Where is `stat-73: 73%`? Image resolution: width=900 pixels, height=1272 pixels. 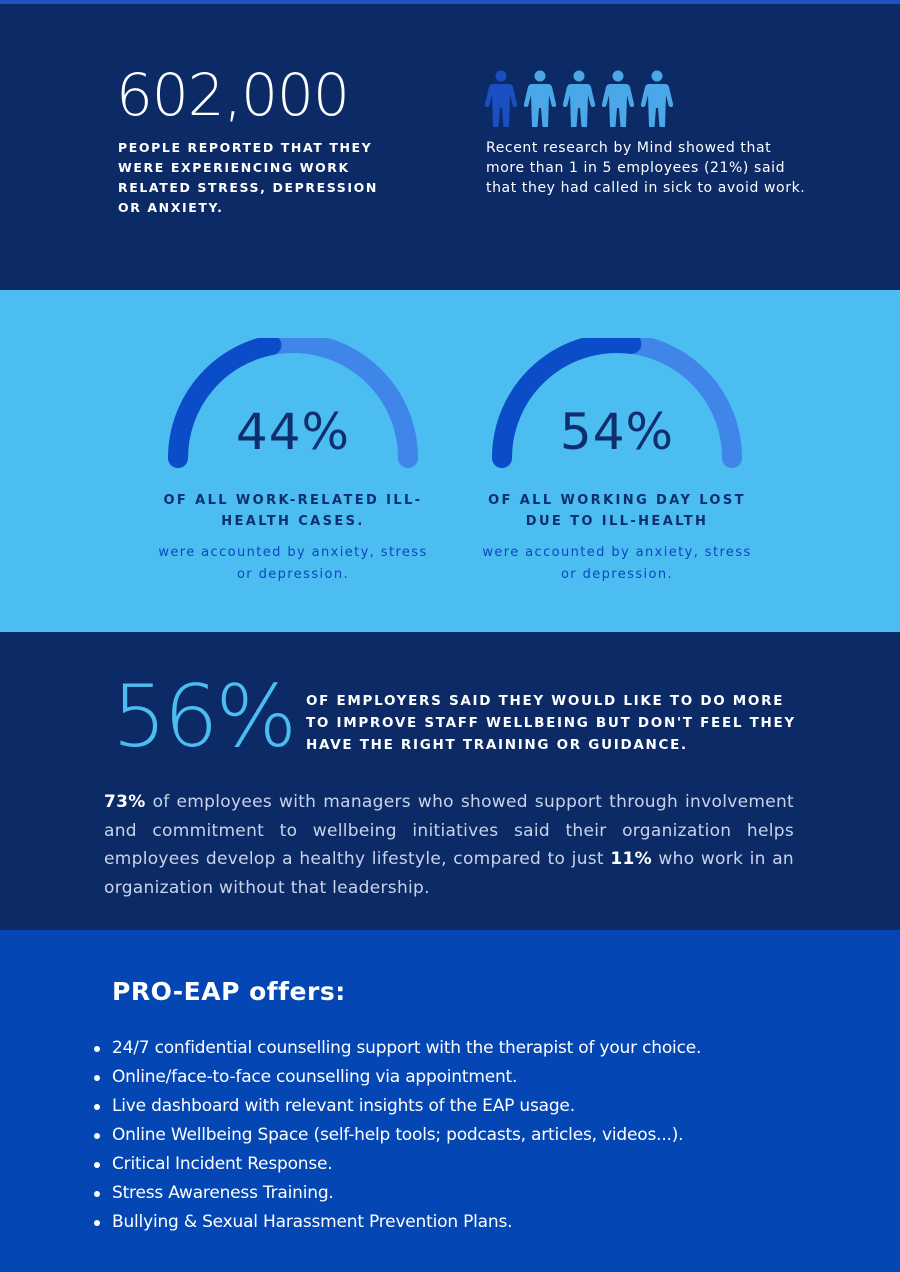 stat-73: 73% is located at coordinates (125, 802).